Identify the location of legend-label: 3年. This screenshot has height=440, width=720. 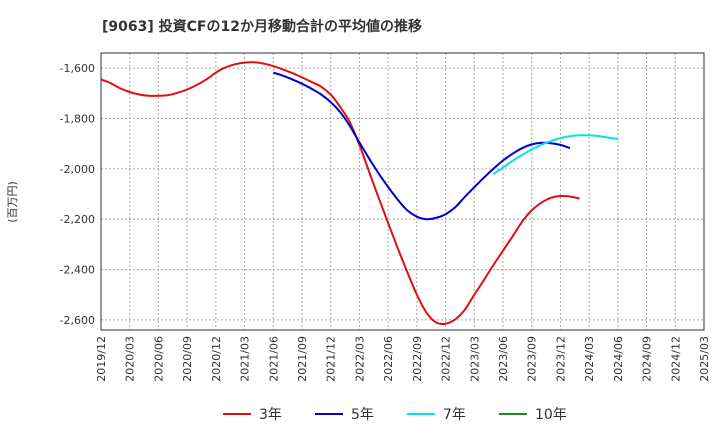
(270, 415).